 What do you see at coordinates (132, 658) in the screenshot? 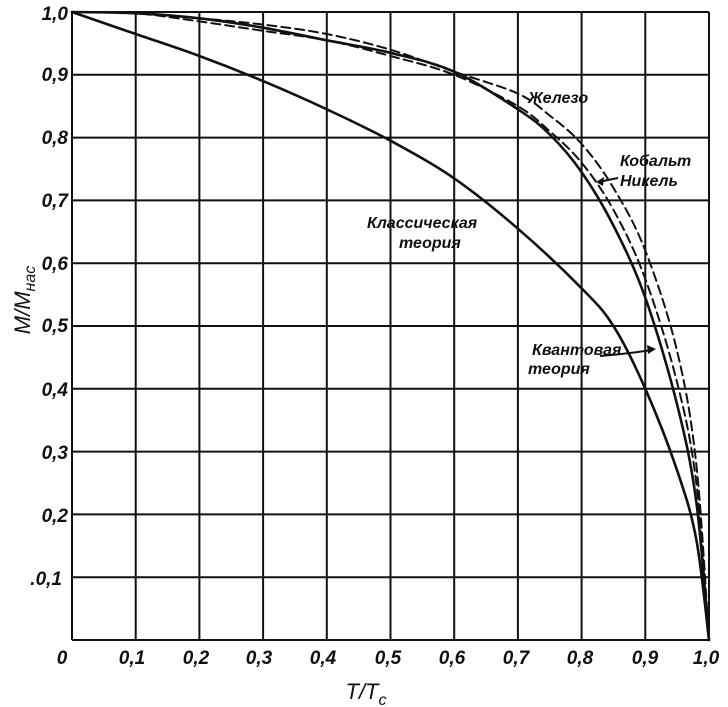
I see `x-tick-label-0.1: 0,1` at bounding box center [132, 658].